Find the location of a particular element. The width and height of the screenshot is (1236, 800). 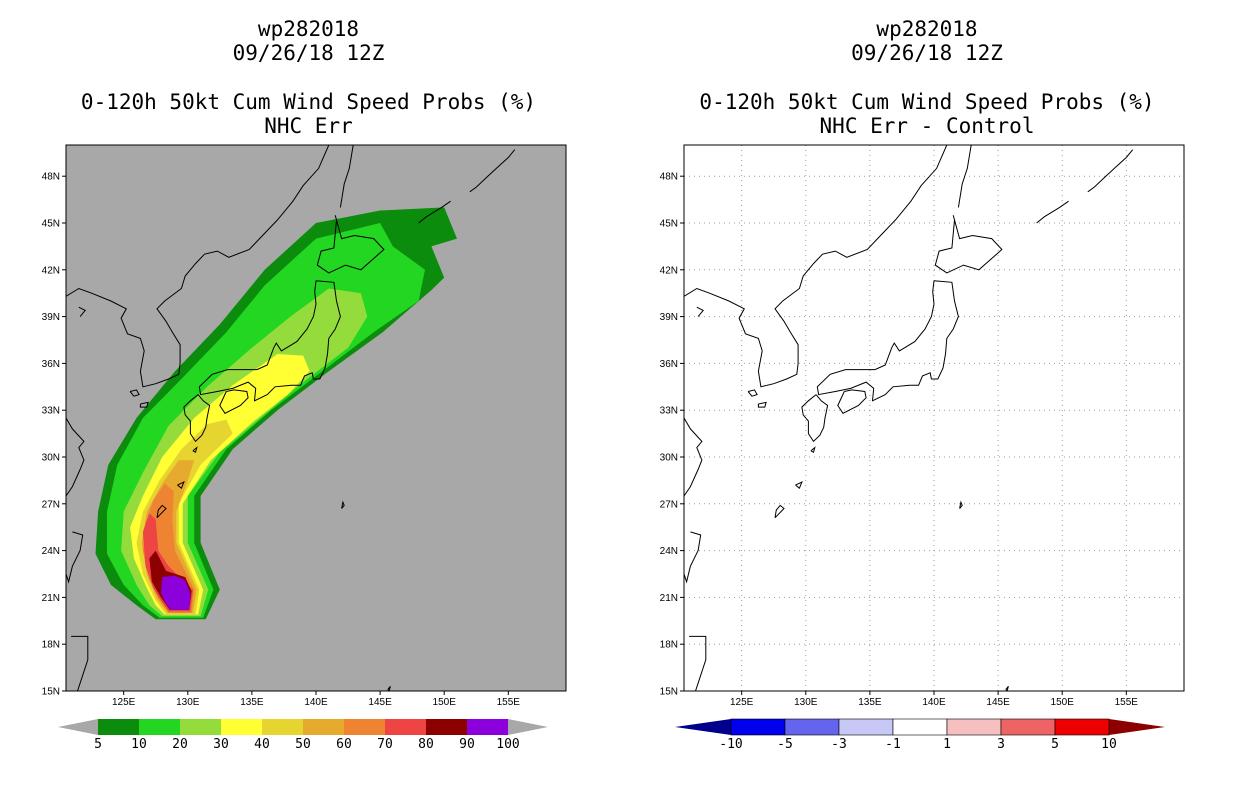

y-tick-label: 30N is located at coordinates (669, 458).